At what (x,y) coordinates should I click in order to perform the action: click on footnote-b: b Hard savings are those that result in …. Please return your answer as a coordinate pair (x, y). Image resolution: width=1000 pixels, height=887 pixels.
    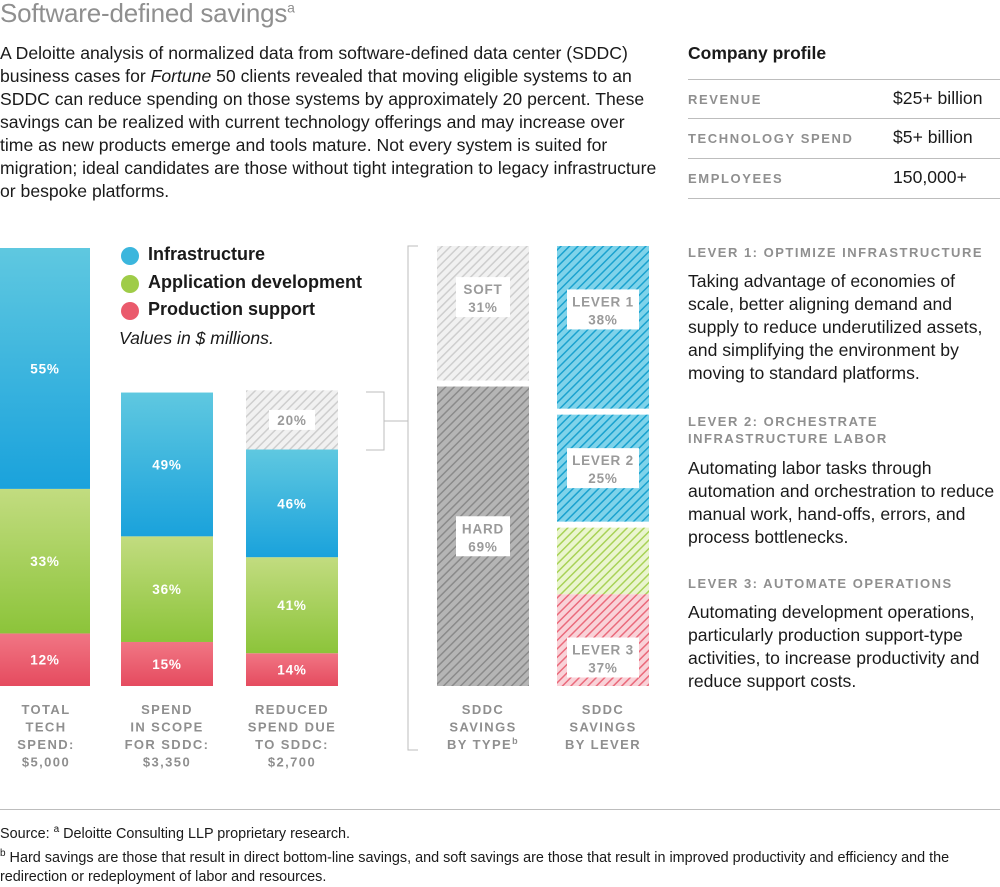
    Looking at the image, I should click on (475, 866).